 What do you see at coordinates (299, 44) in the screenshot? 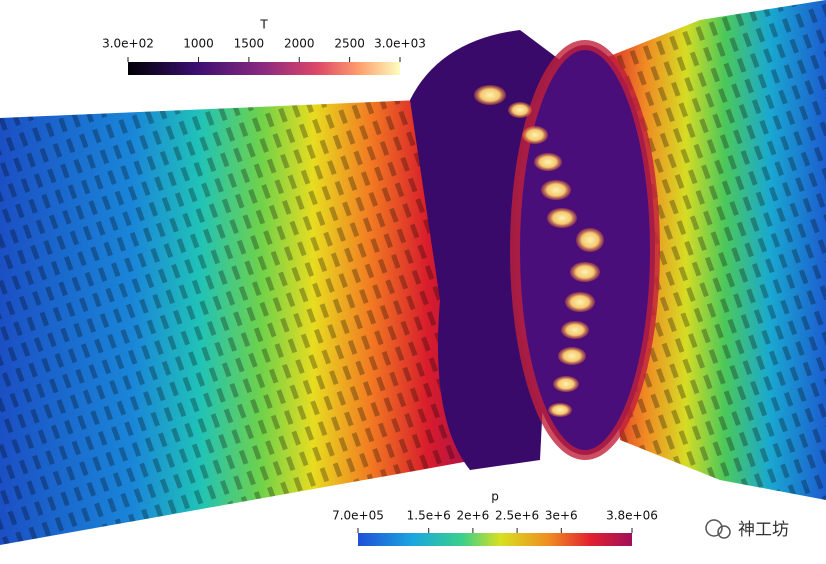
I see `tick-label: 2000` at bounding box center [299, 44].